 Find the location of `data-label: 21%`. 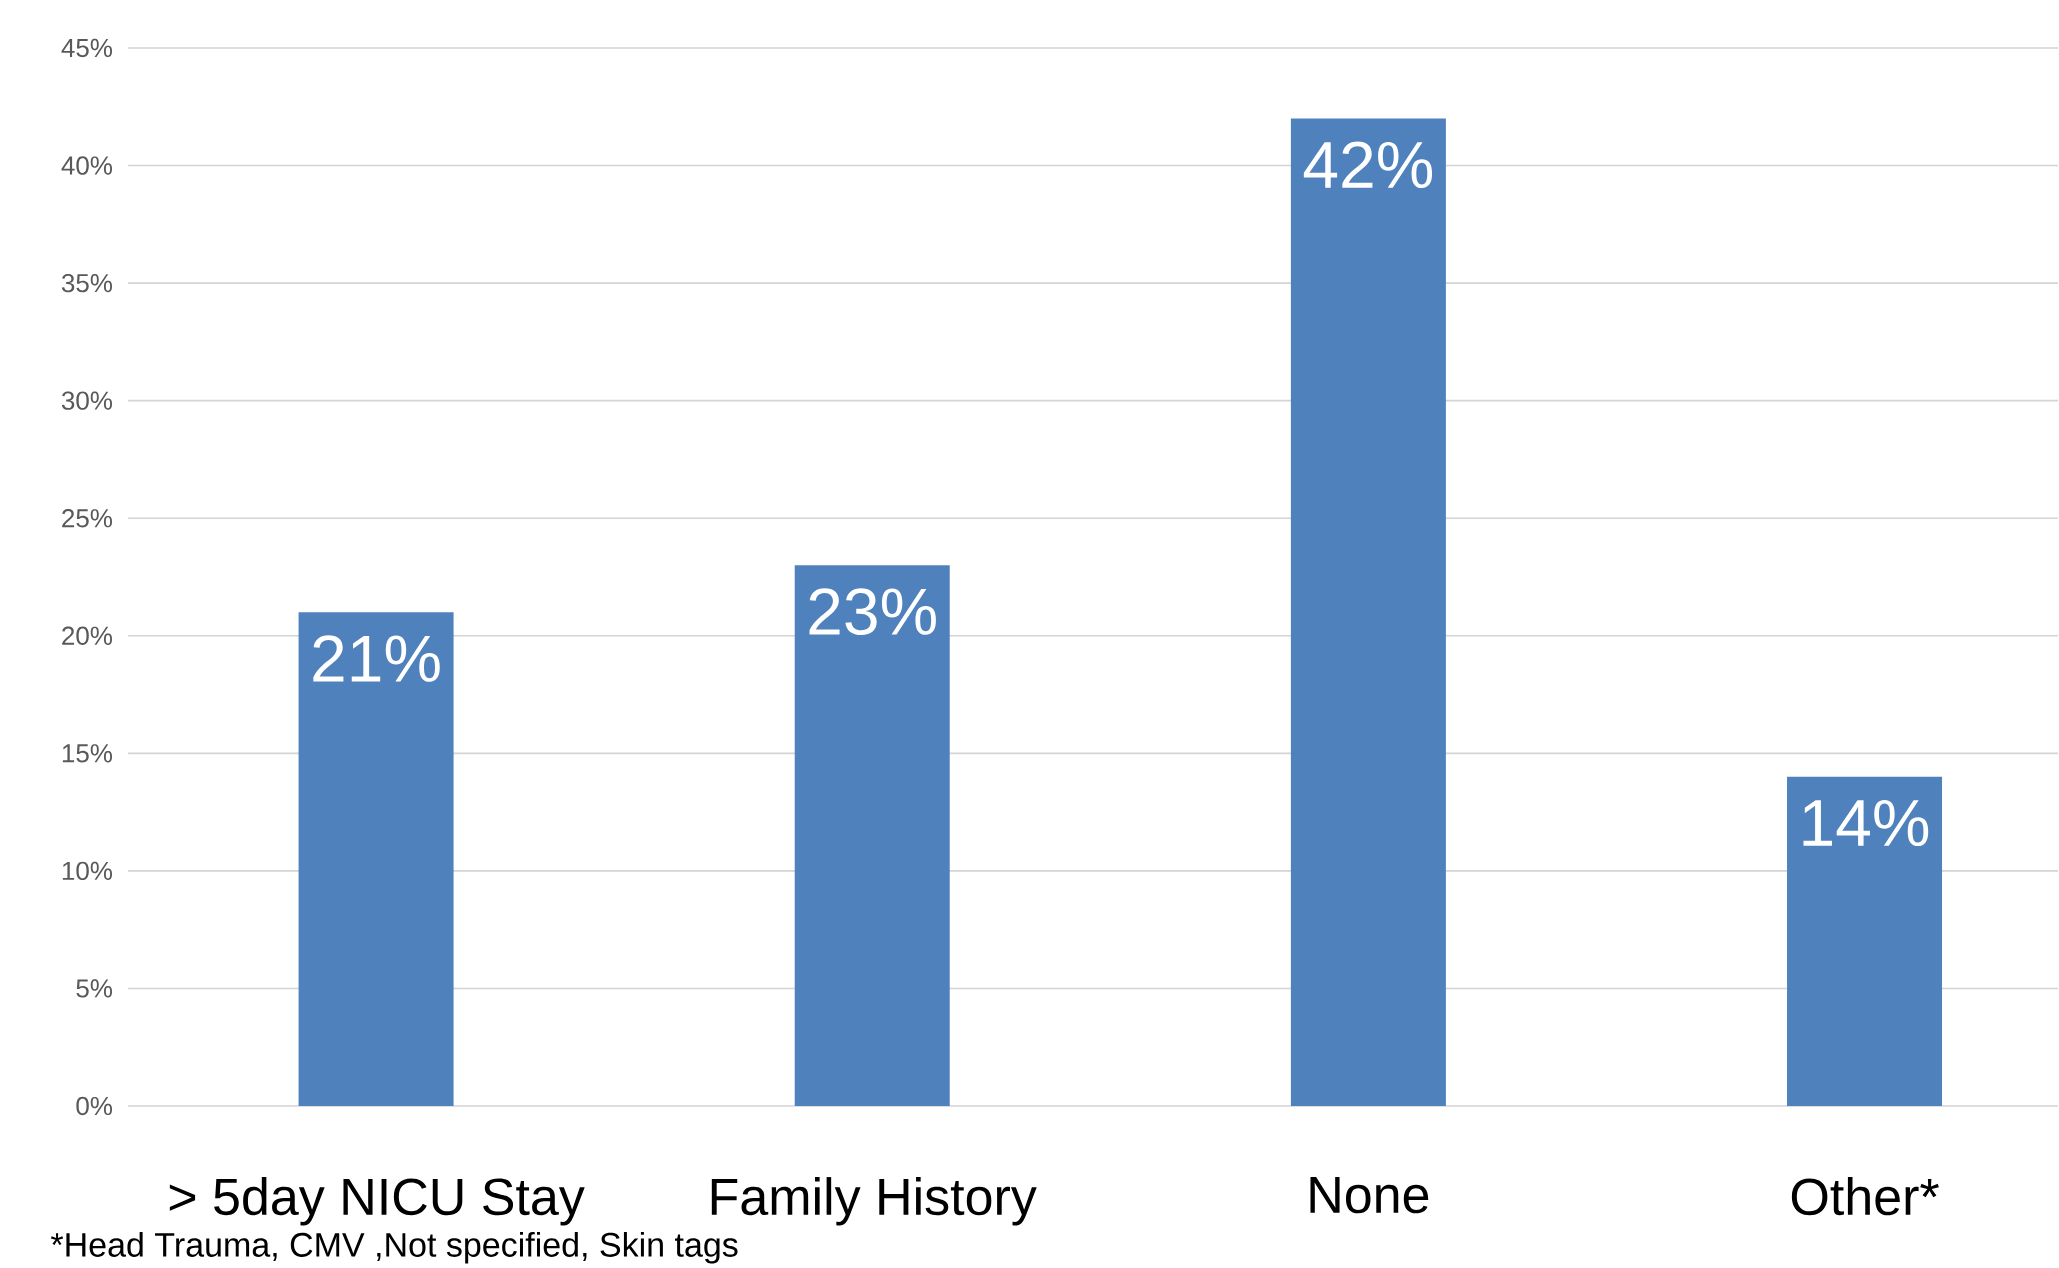

data-label: 21% is located at coordinates (376, 658).